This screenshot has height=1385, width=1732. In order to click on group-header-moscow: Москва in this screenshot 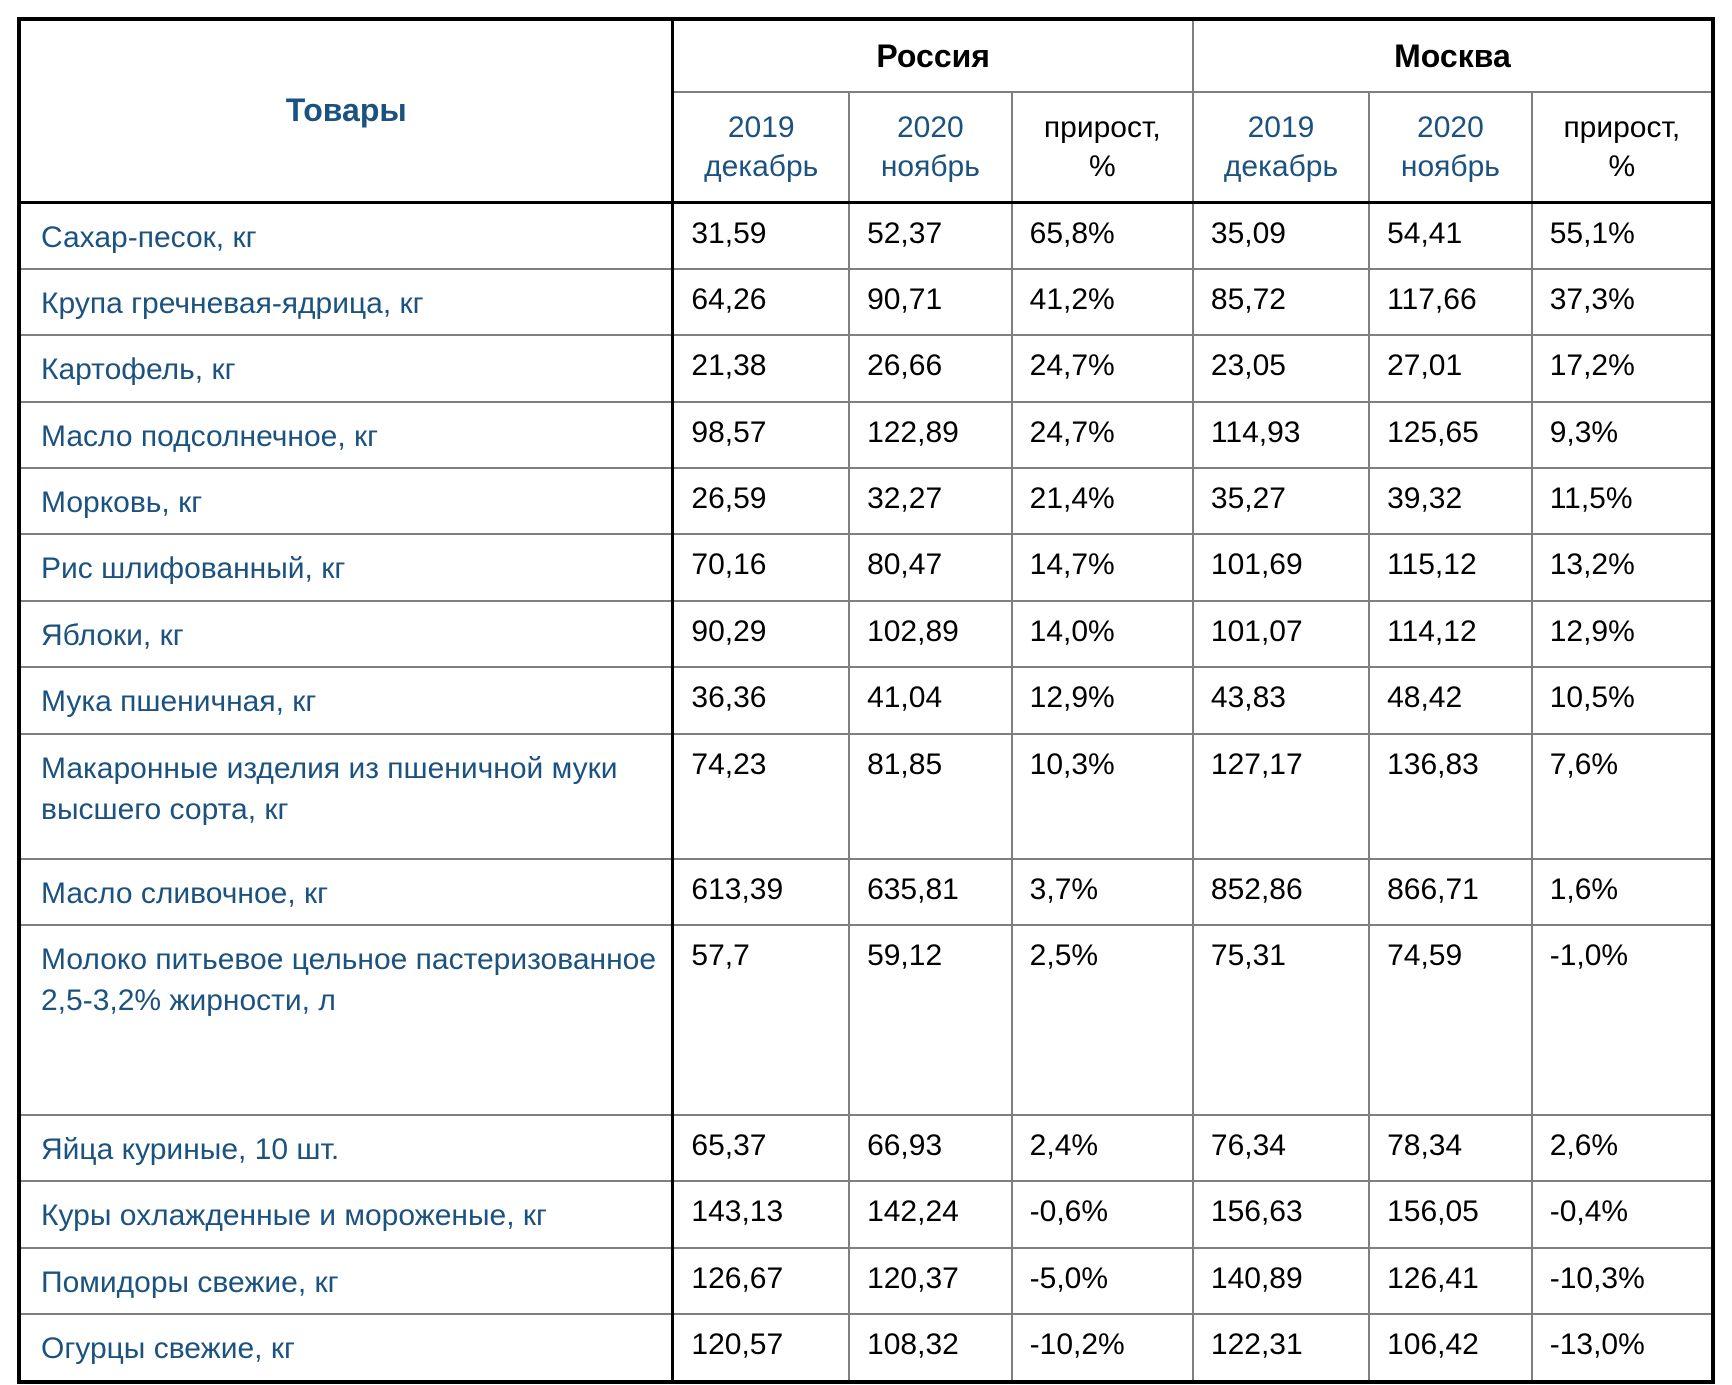, I will do `click(1453, 55)`.